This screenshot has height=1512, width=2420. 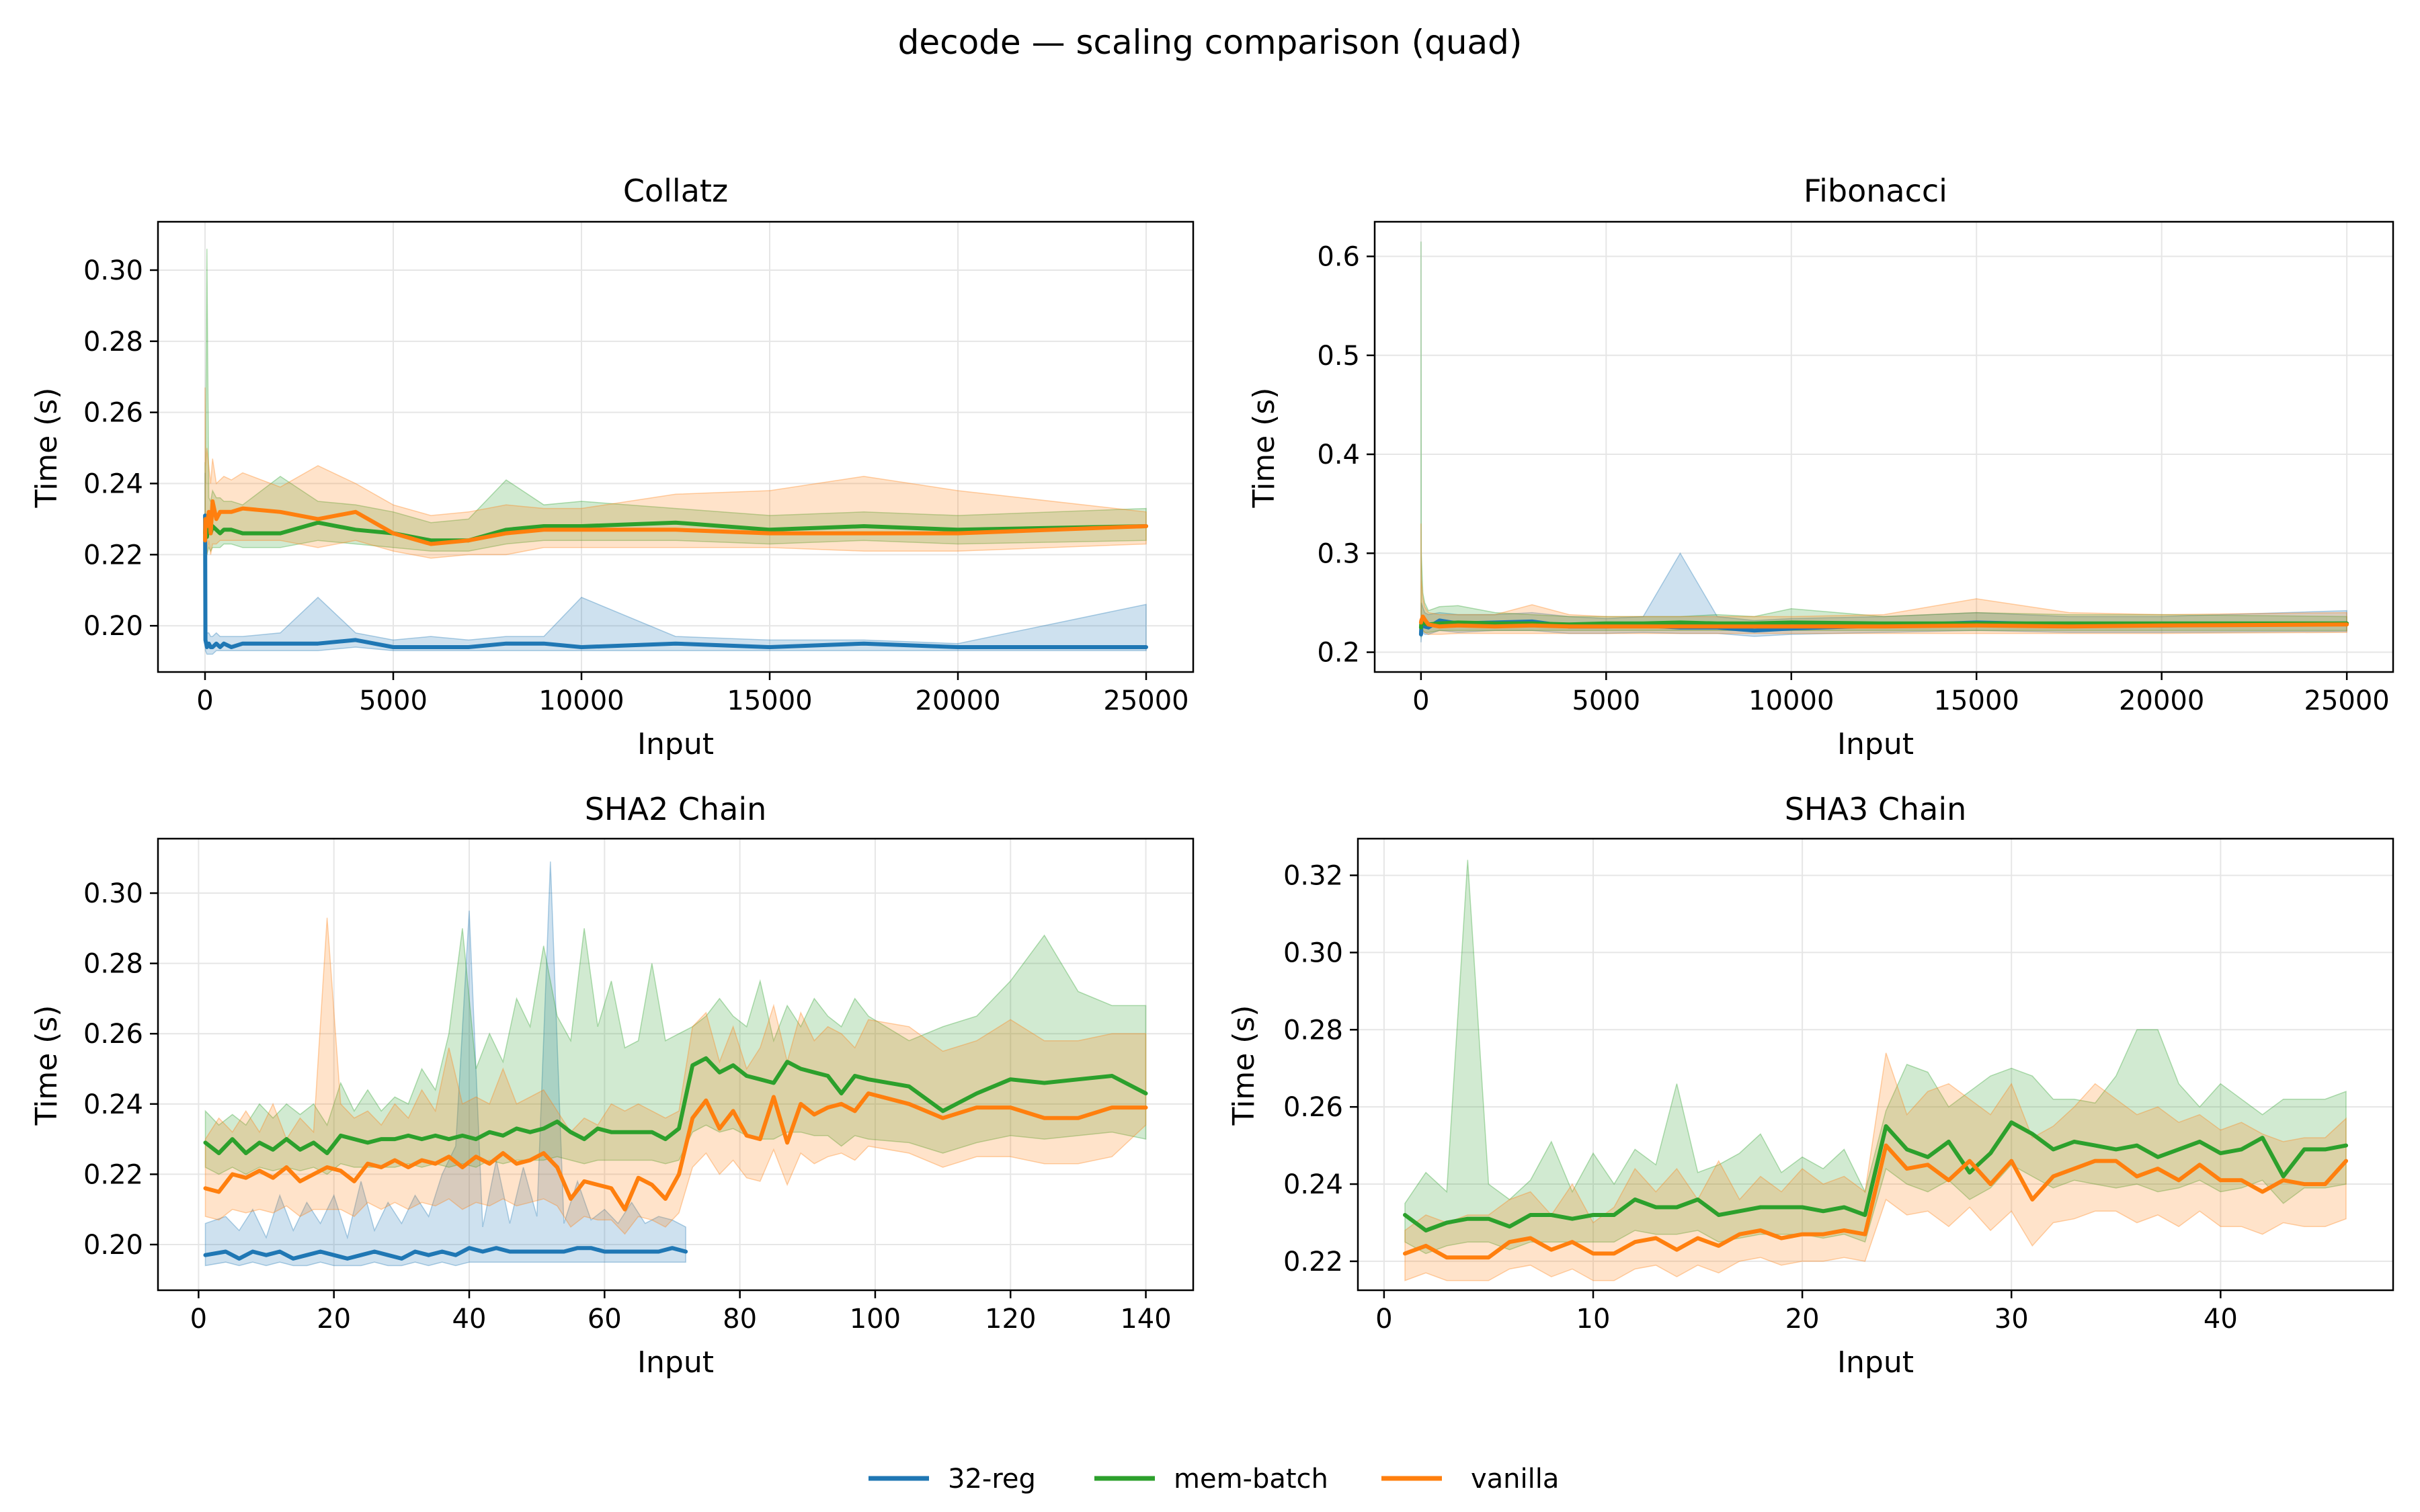 What do you see at coordinates (605, 1320) in the screenshot?
I see `x-tick-label: 60` at bounding box center [605, 1320].